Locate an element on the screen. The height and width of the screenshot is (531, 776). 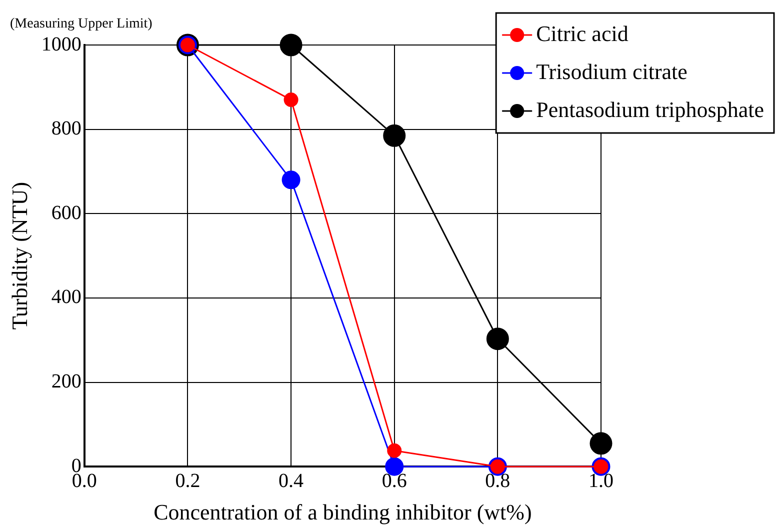
y-tick-label: 1000 is located at coordinates (61, 44).